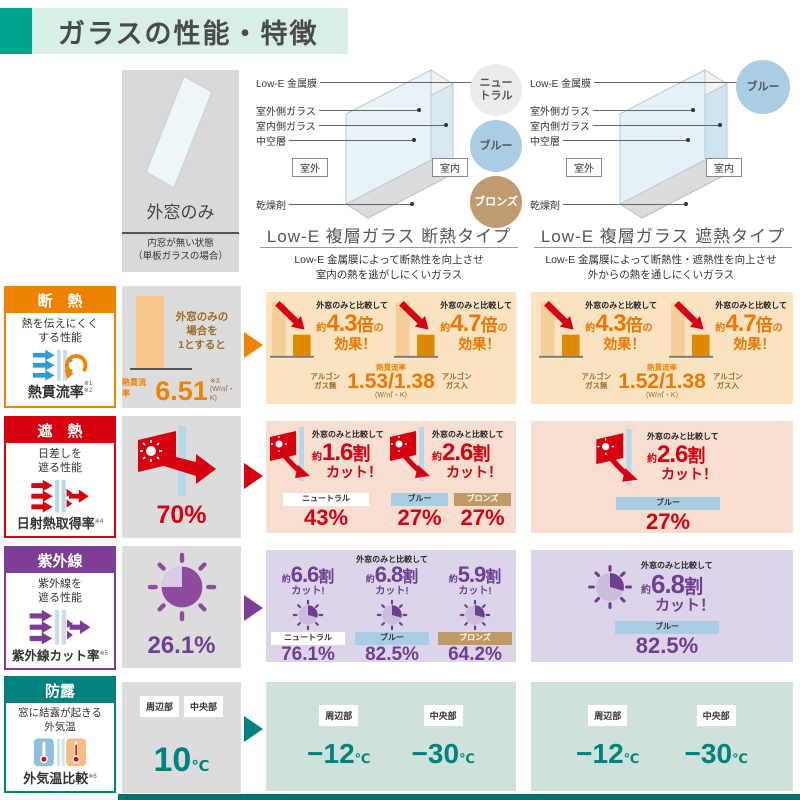 Image resolution: width=800 pixels, height=800 pixels. What do you see at coordinates (60, 560) in the screenshot?
I see `row-uv-title: 紫外線` at bounding box center [60, 560].